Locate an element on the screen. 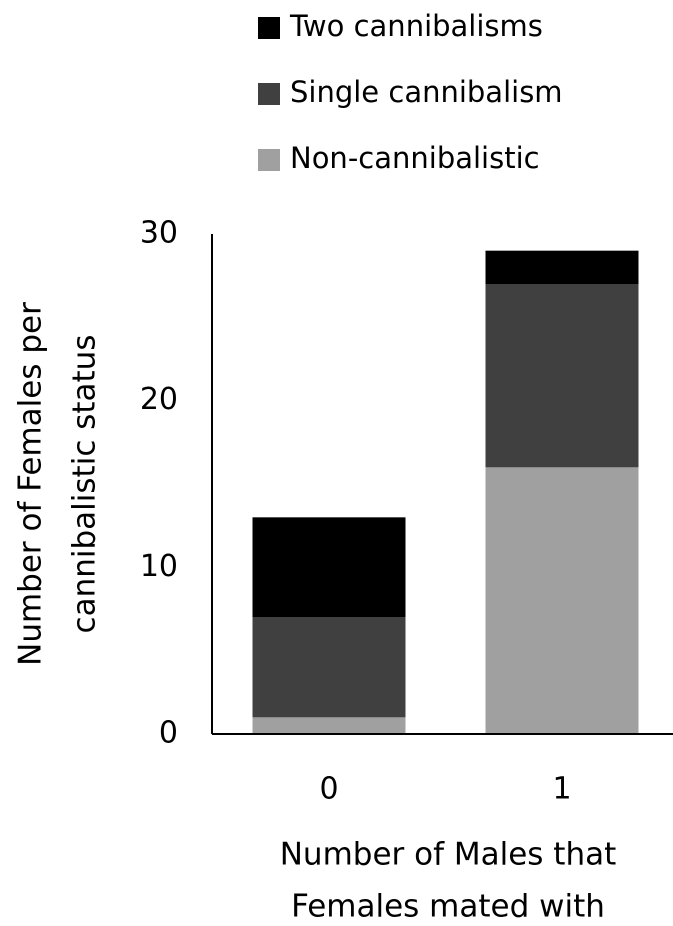 The width and height of the screenshot is (673, 926). y-axis-label: cannibalistic status is located at coordinates (85, 484).